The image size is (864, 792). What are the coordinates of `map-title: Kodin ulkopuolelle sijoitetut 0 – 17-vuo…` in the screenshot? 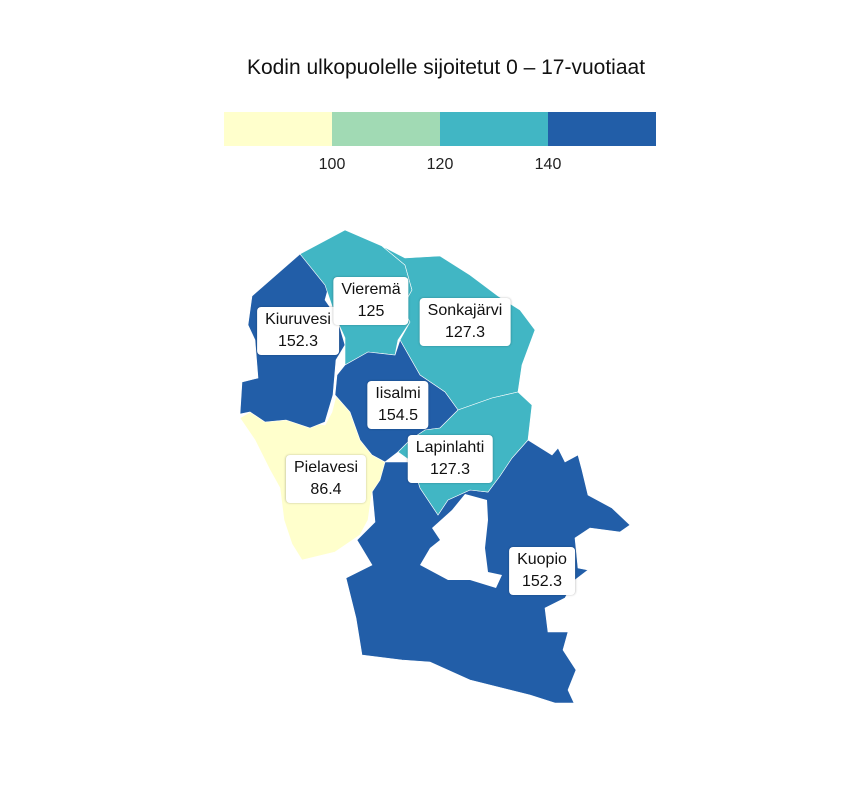 It's located at (446, 67).